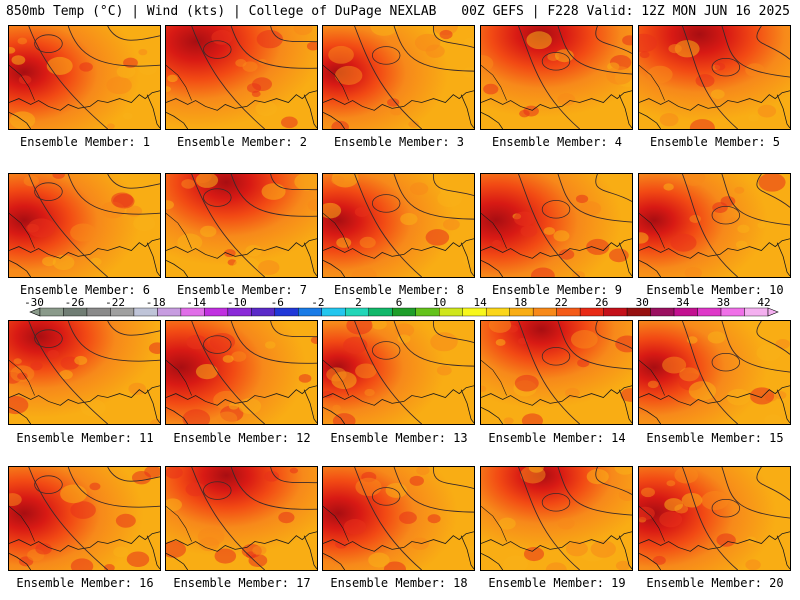  I want to click on colorbar-tick-label: 38, so click(723, 302).